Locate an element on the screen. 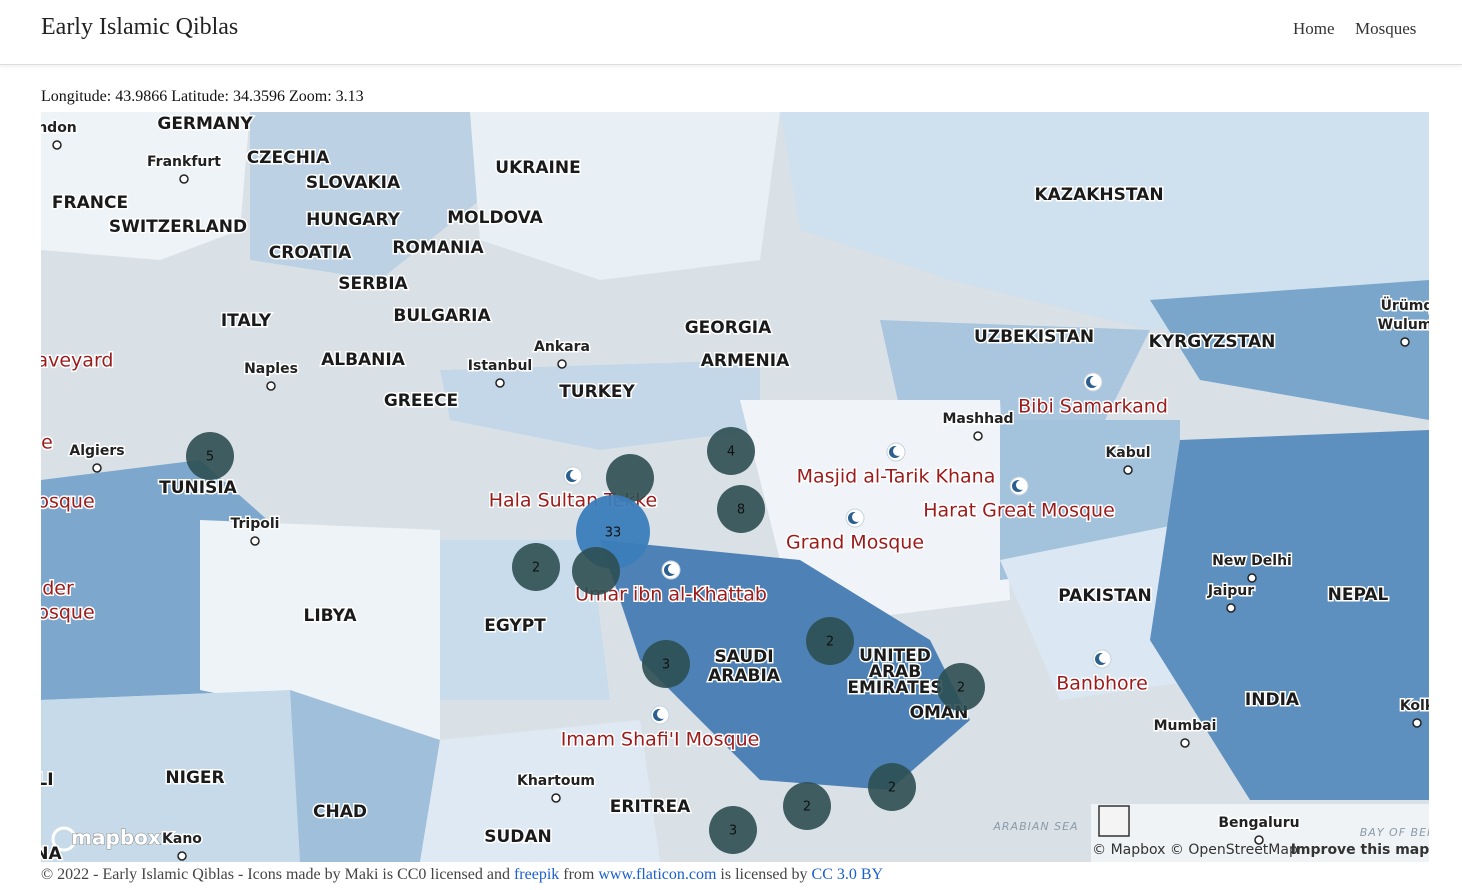 The height and width of the screenshot is (890, 1462). country-label: ROMANIA is located at coordinates (438, 248).